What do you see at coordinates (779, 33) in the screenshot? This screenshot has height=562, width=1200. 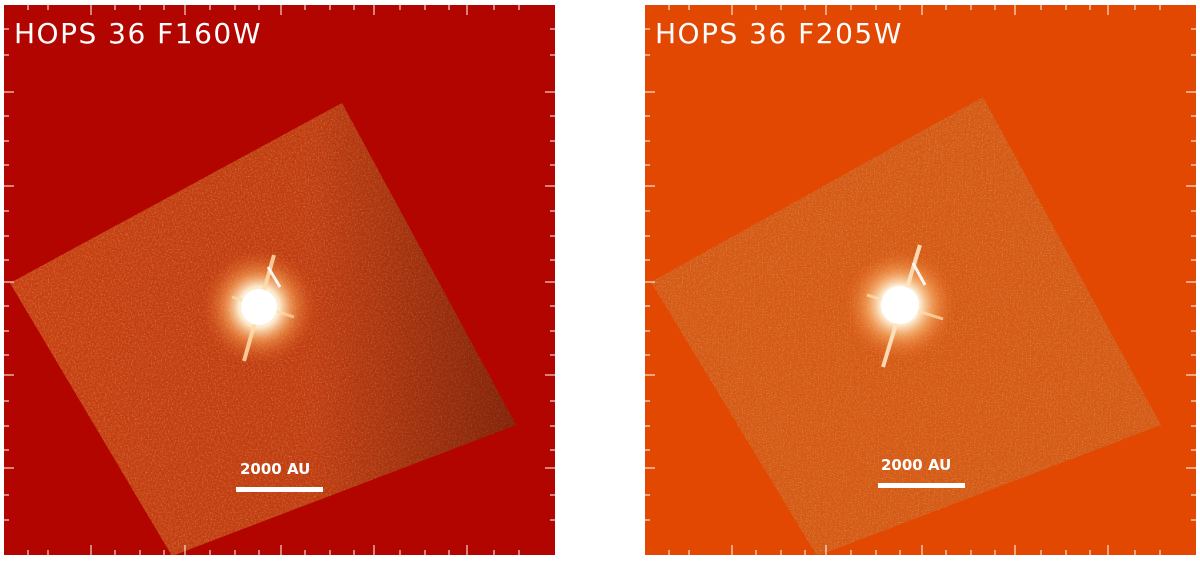 I see `panel-title: HOPS 36 F205W` at bounding box center [779, 33].